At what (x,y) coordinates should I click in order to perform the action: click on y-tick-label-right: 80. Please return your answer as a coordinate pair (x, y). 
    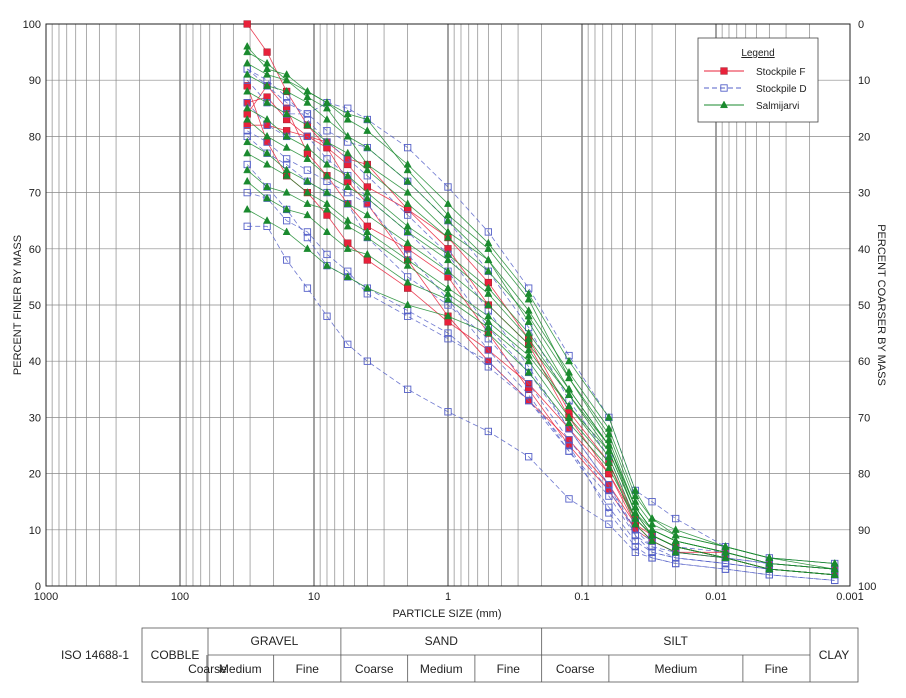
    Looking at the image, I should click on (864, 475).